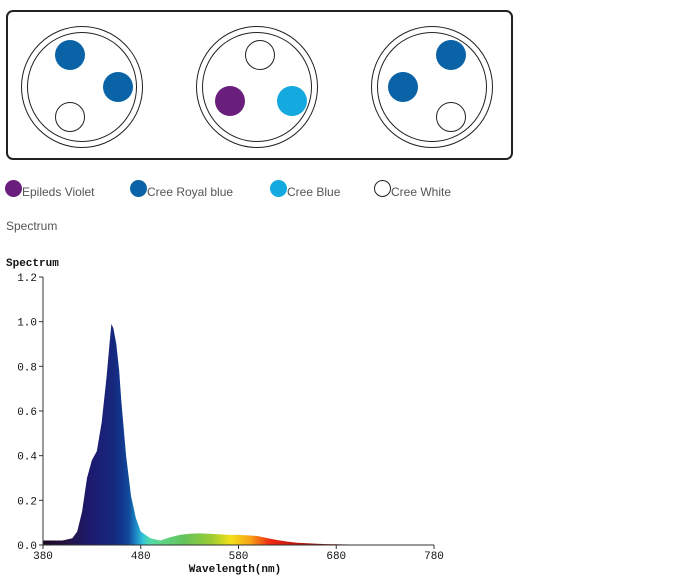 The height and width of the screenshot is (582, 695). Describe the element at coordinates (27, 324) in the screenshot. I see `y-tick-label: 1.0` at that location.